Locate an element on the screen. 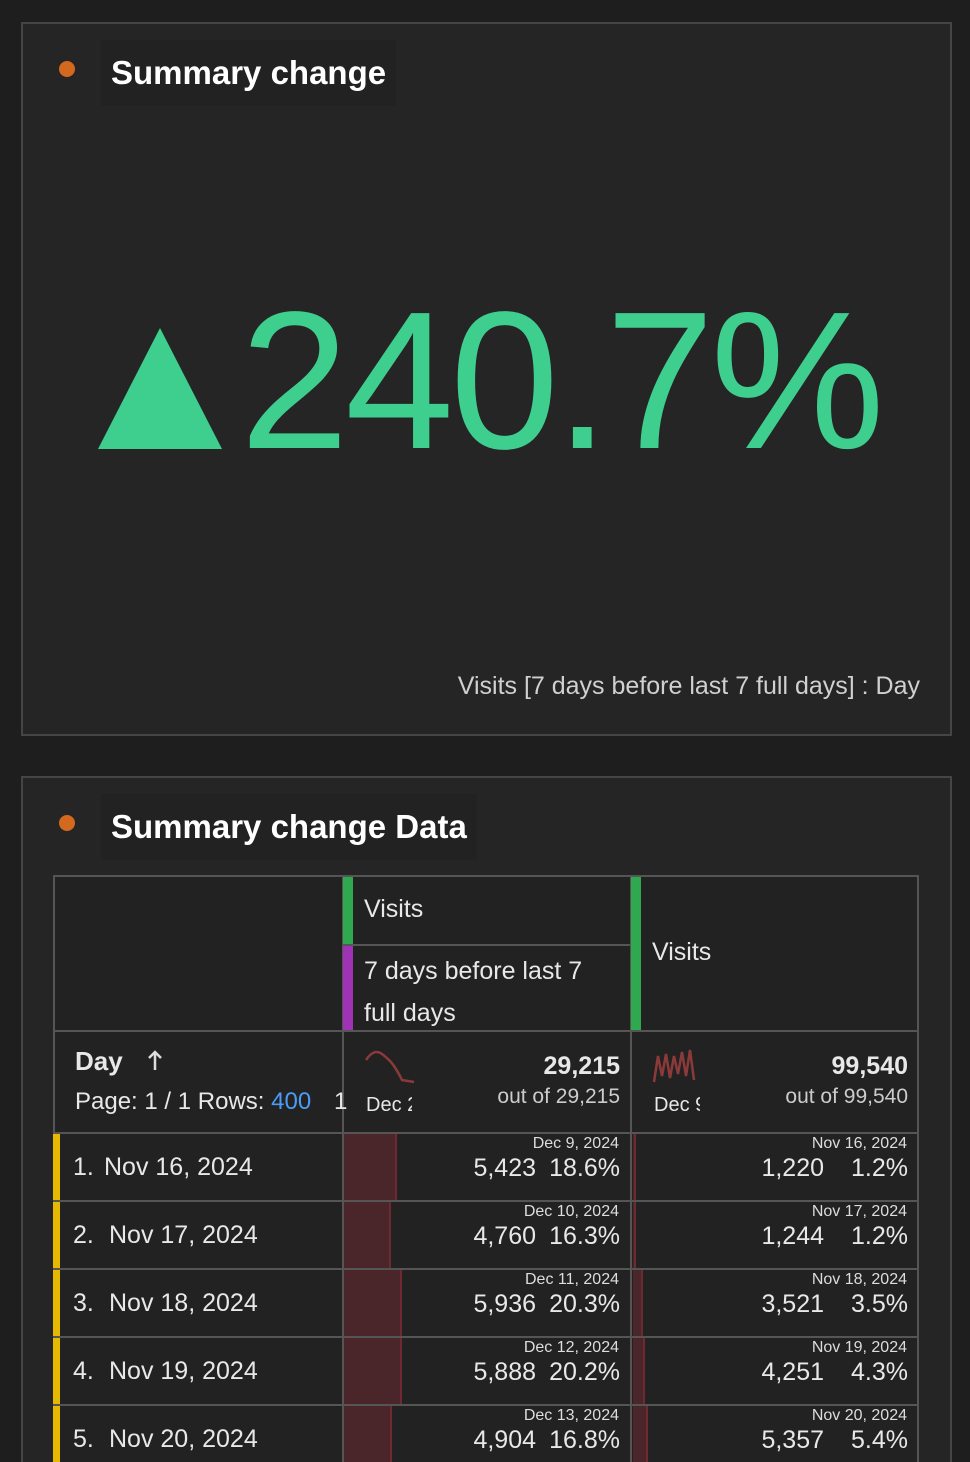 The image size is (970, 1462). cell-pct: 20.3% is located at coordinates (584, 1304).